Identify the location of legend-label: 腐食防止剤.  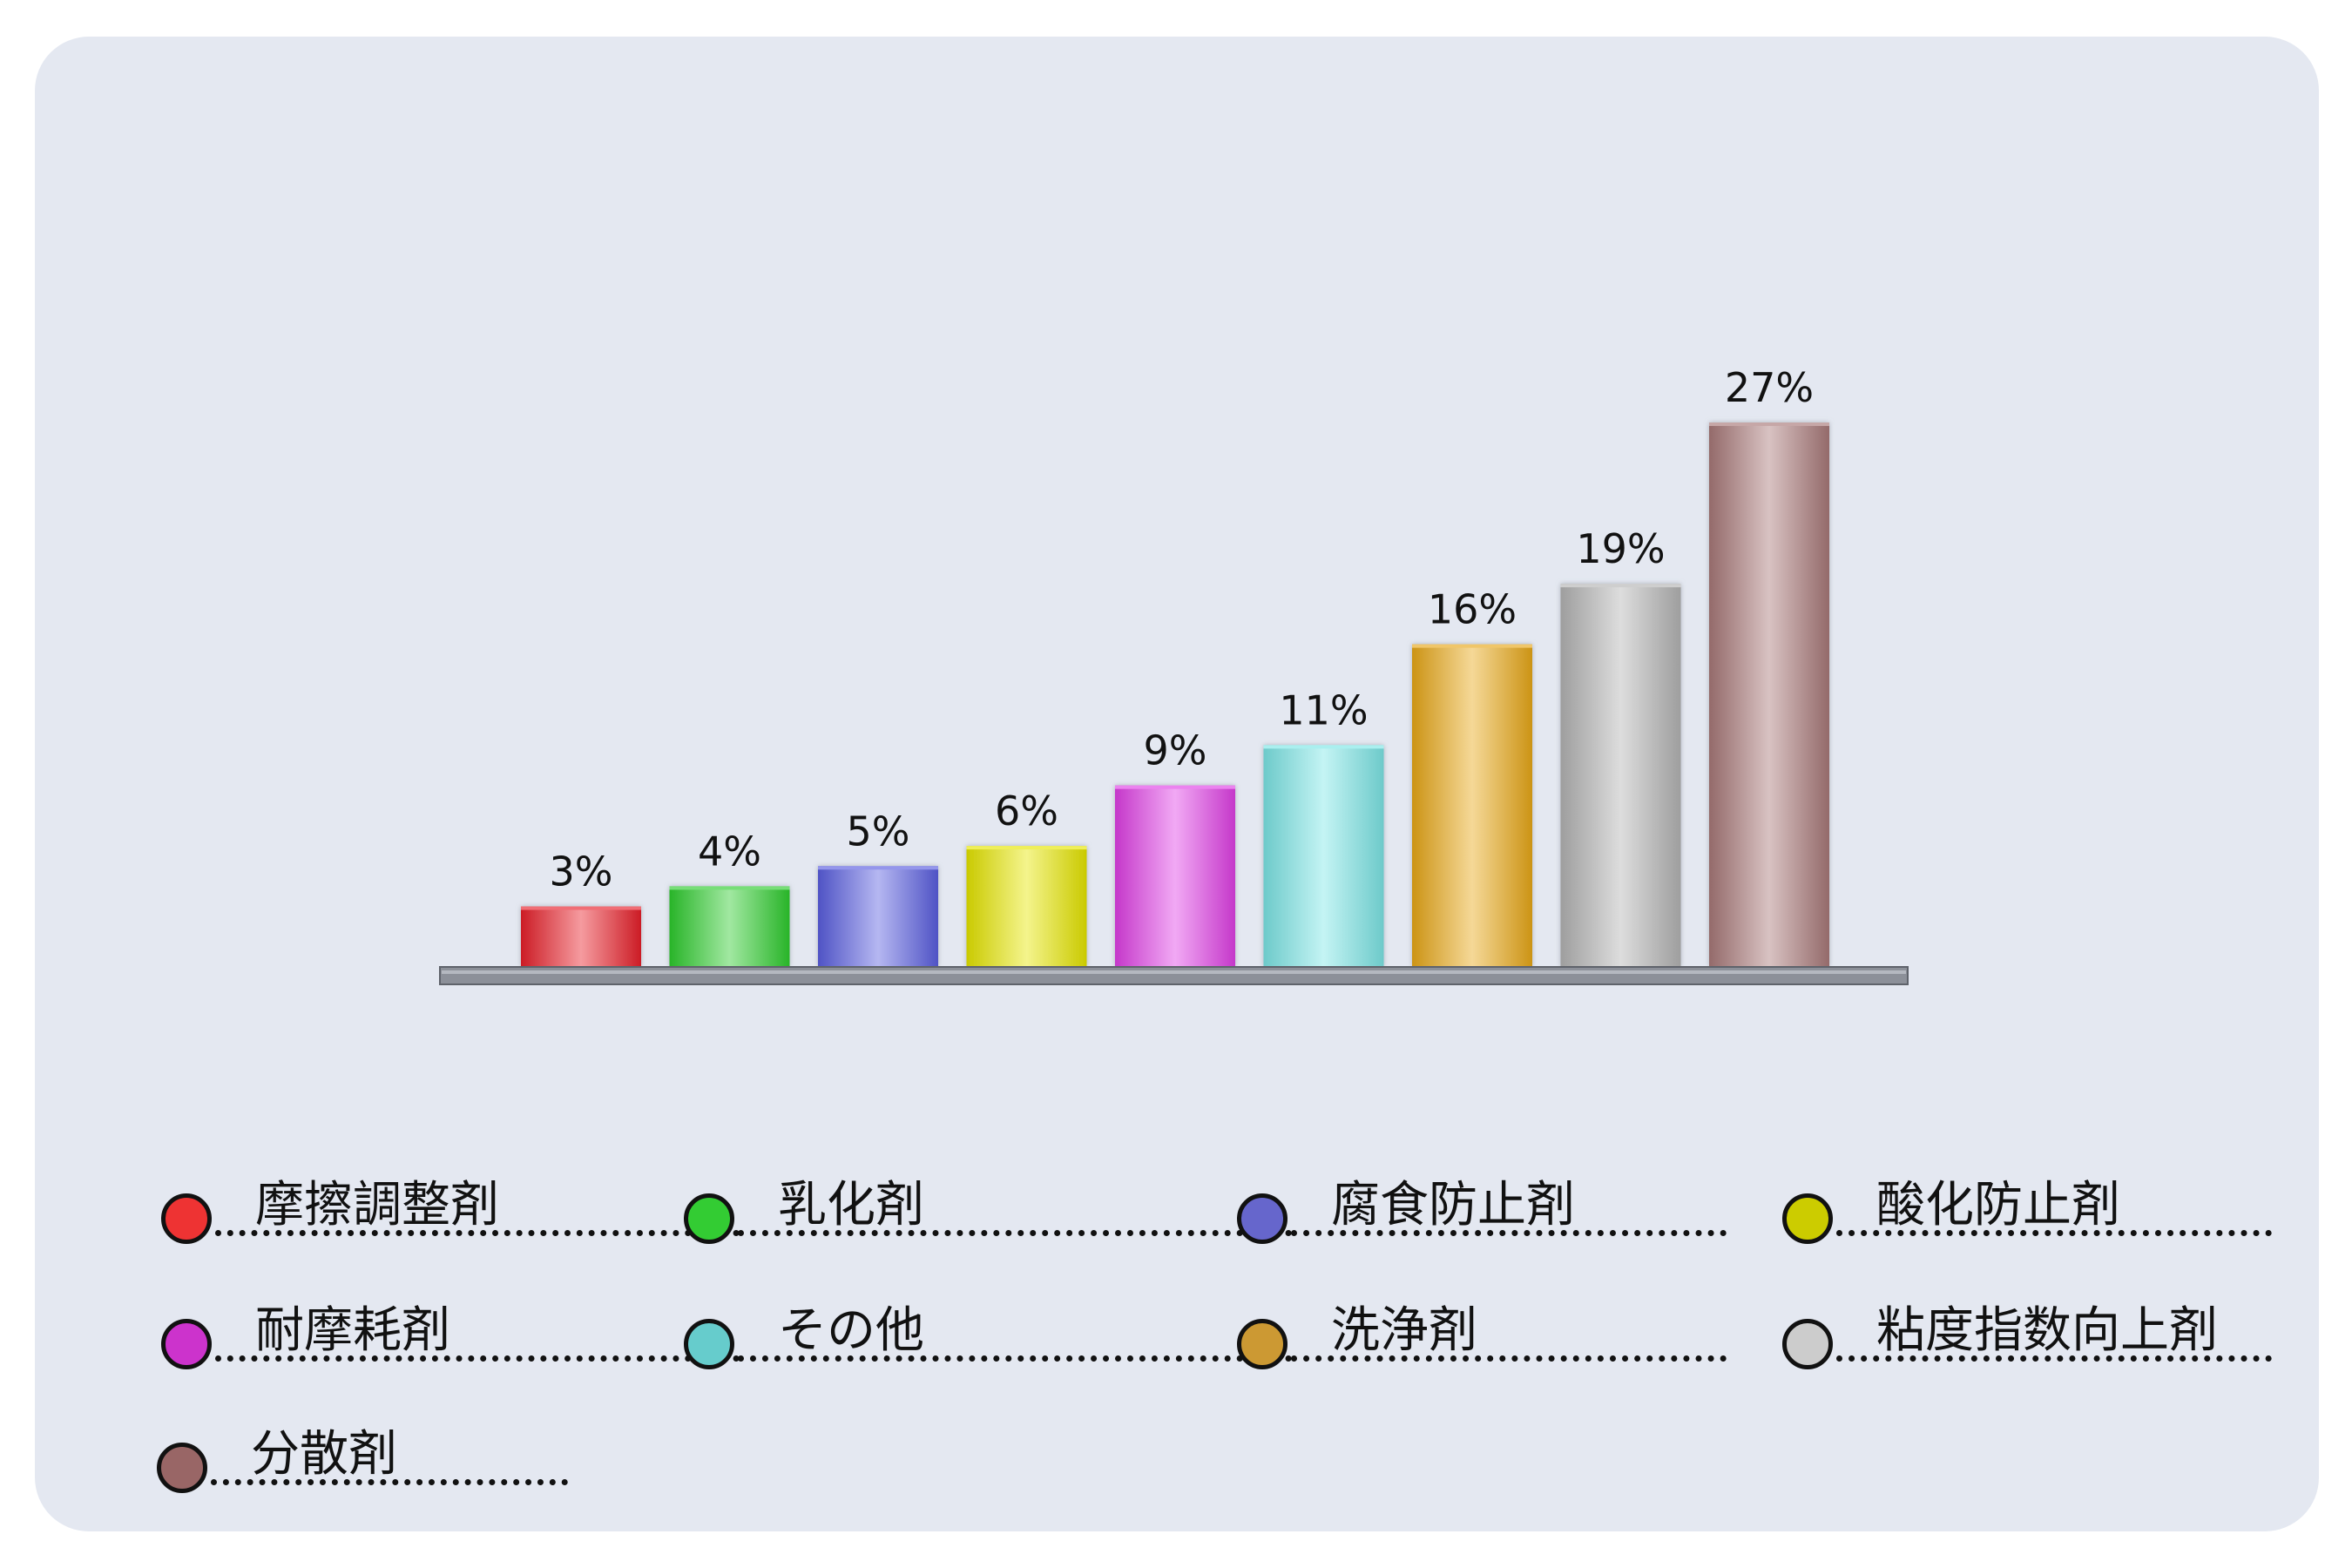
(1453, 1205).